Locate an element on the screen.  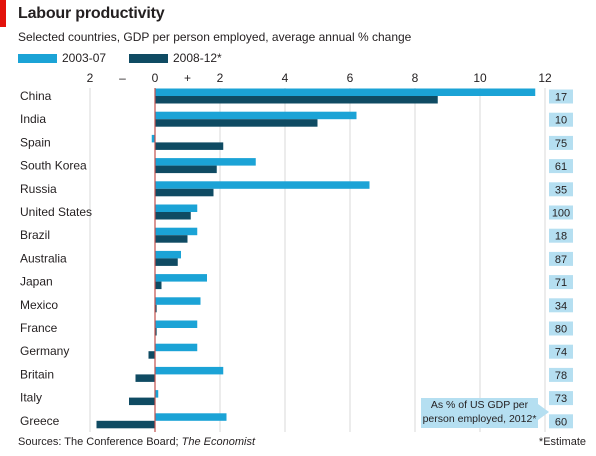
category-label: Spain is located at coordinates (35, 142).